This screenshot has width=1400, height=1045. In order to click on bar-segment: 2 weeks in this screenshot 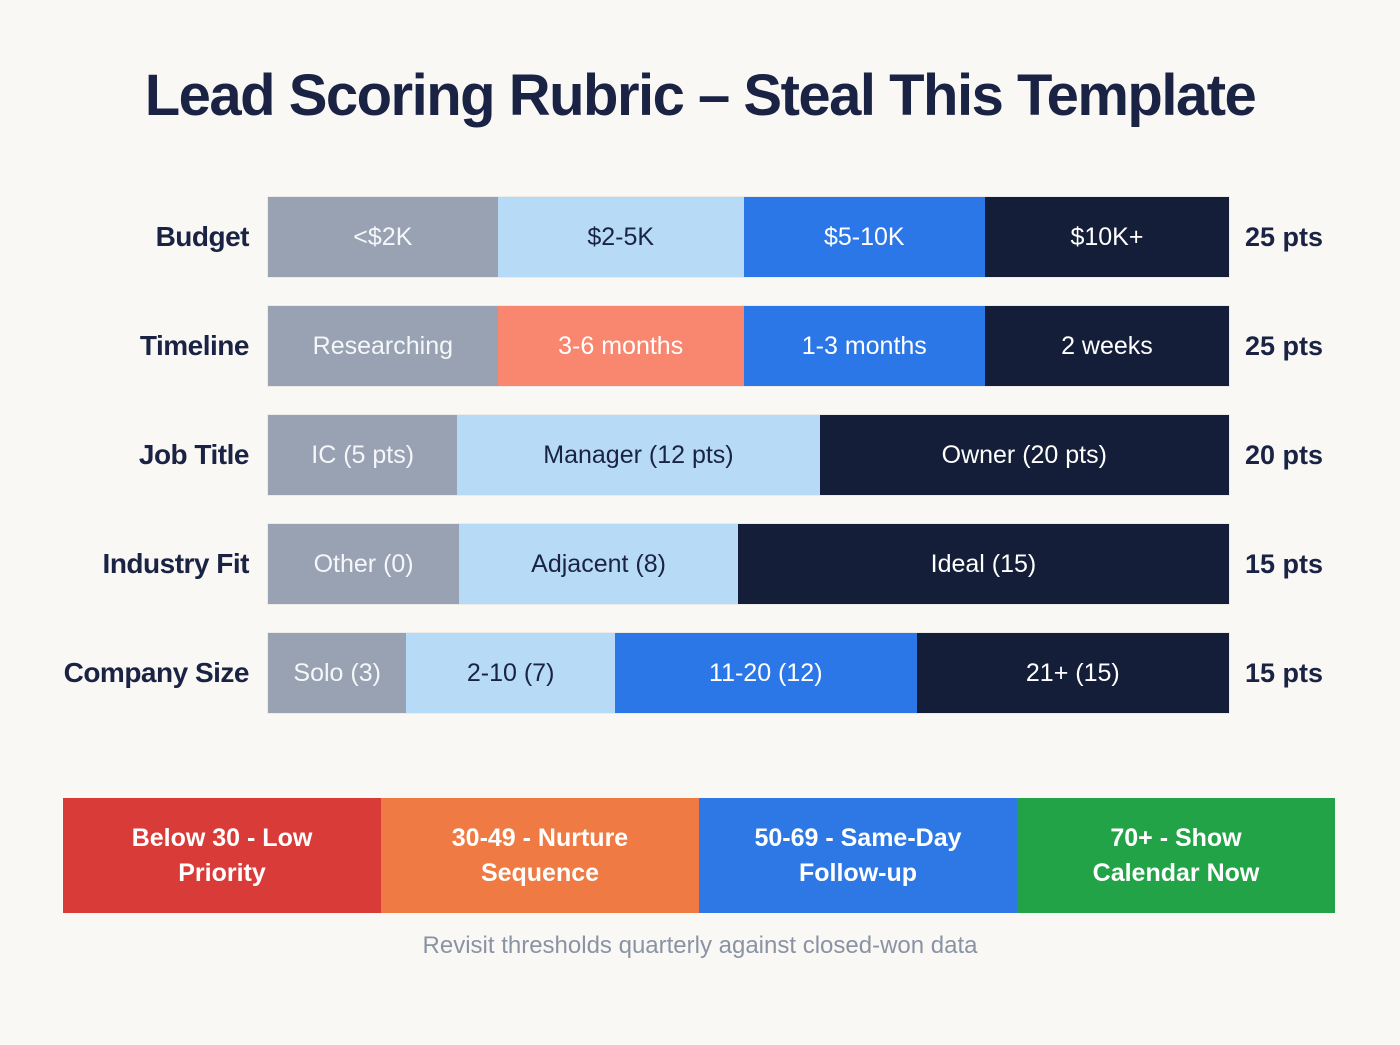, I will do `click(1106, 346)`.